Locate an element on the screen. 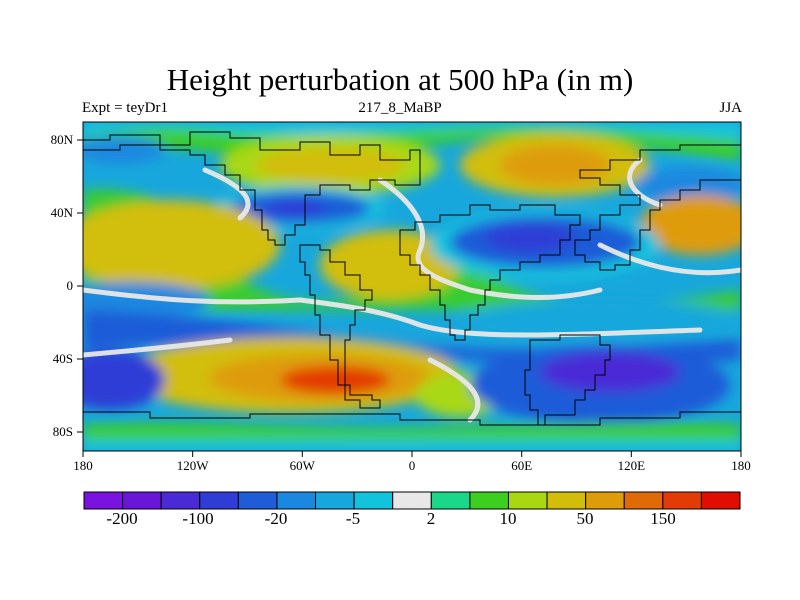 Image resolution: width=800 pixels, height=600 pixels. lat-tick-label: 80S is located at coordinates (63, 431).